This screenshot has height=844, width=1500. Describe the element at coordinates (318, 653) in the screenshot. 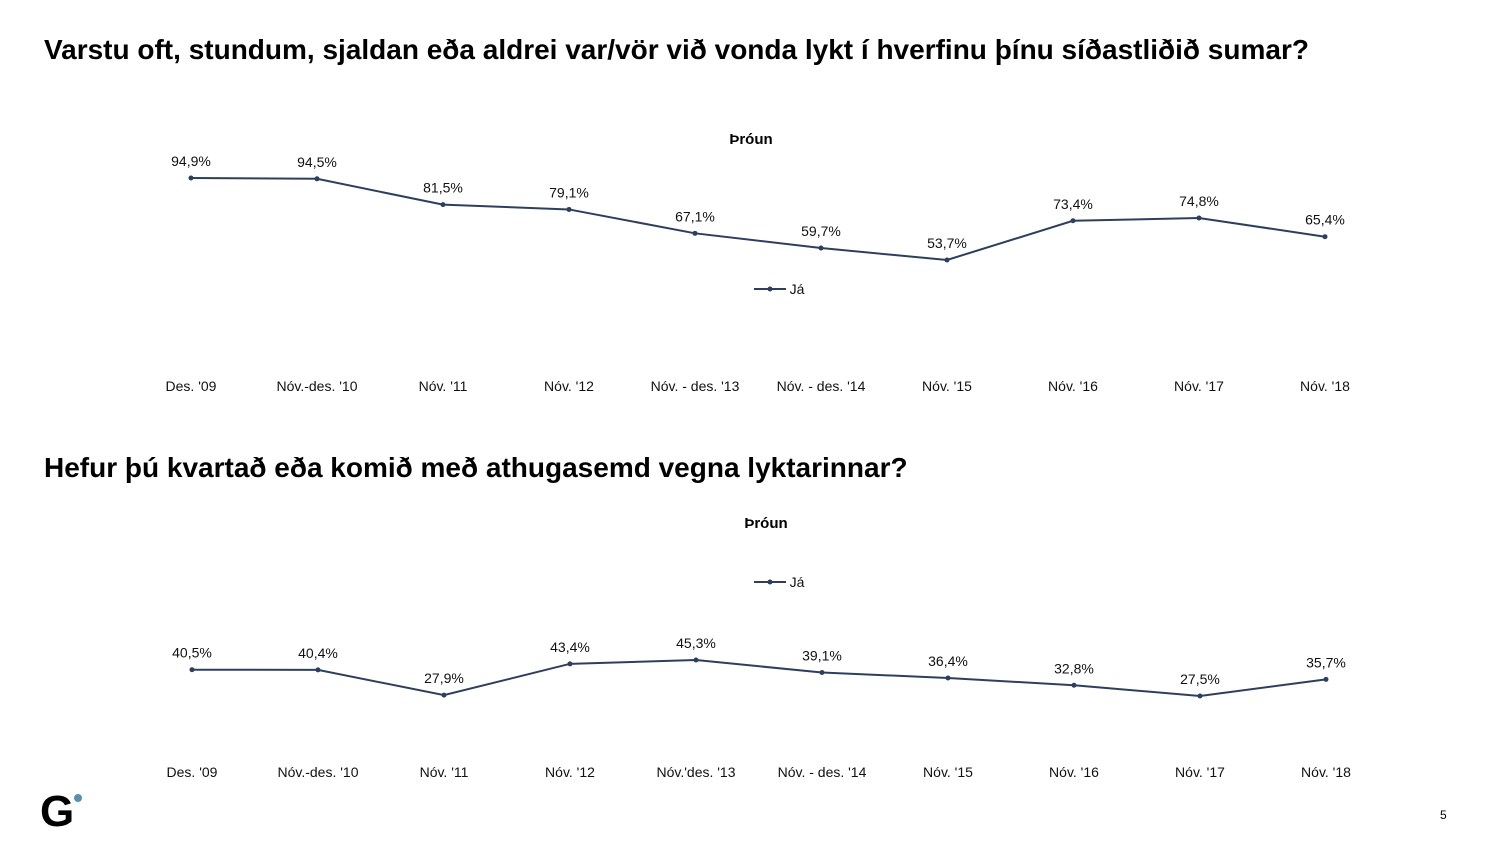

I see `data-label: 40,4%` at that location.